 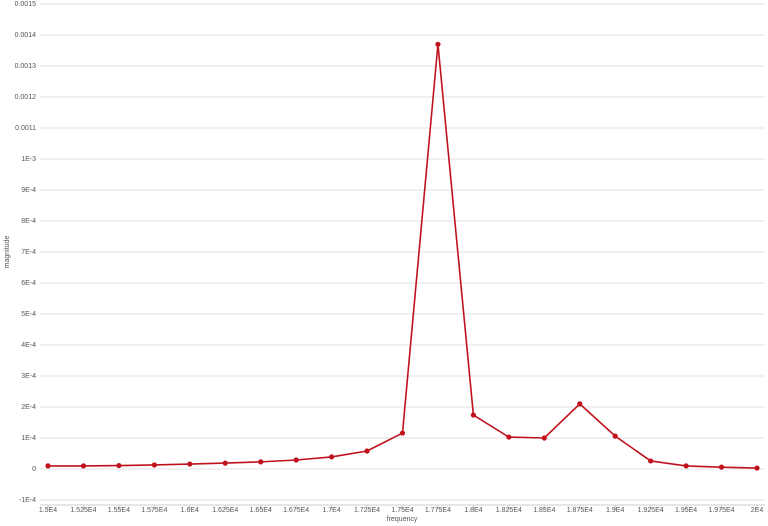 I want to click on y-tick-label: 8E-4, so click(x=28, y=221).